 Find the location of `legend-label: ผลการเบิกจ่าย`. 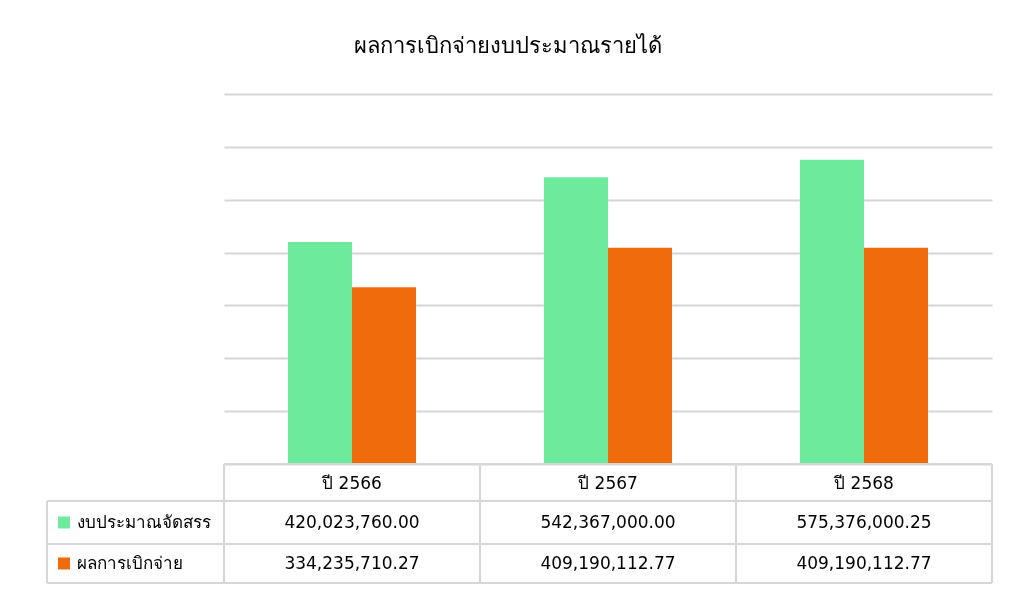

legend-label: ผลการเบิกจ่าย is located at coordinates (130, 562).